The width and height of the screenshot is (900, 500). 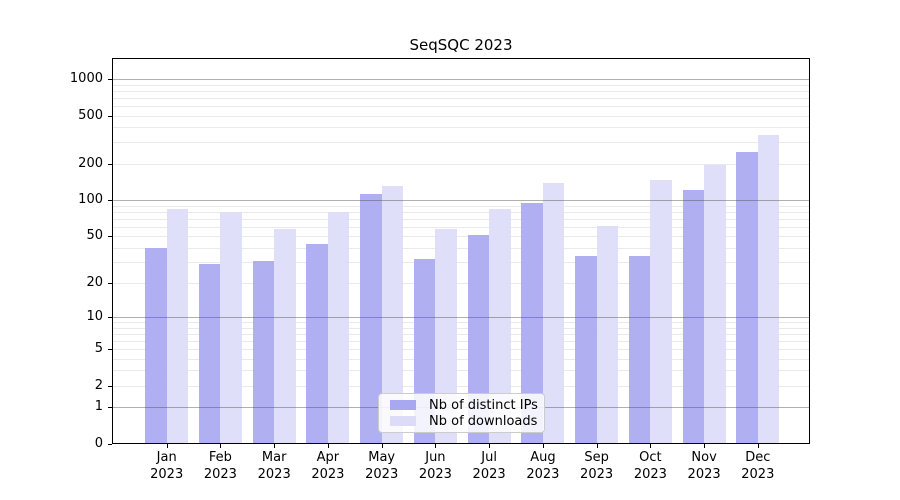 What do you see at coordinates (489, 466) in the screenshot?
I see `x-axis-tick-label: Jul 2023` at bounding box center [489, 466].